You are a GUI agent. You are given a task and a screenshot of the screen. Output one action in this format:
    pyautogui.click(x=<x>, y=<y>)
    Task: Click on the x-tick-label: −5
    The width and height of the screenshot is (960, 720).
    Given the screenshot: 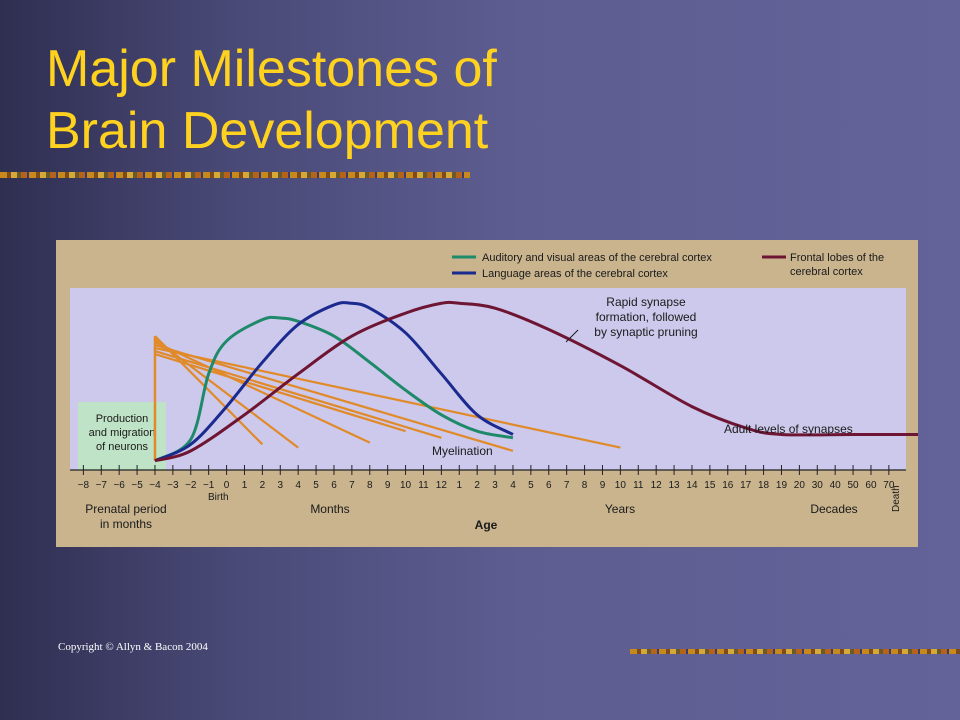 What is the action you would take?
    pyautogui.click(x=137, y=485)
    